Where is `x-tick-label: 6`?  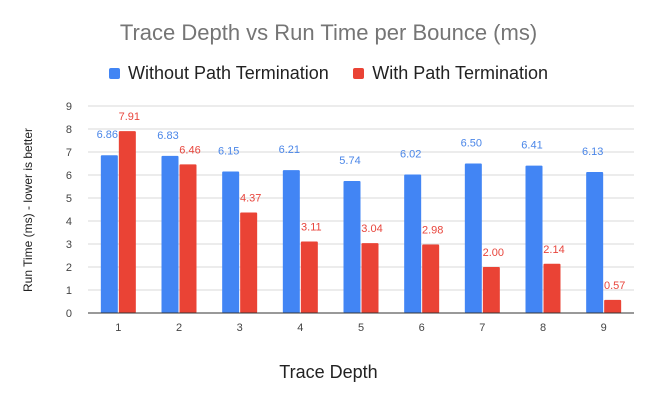
x-tick-label: 6 is located at coordinates (422, 328).